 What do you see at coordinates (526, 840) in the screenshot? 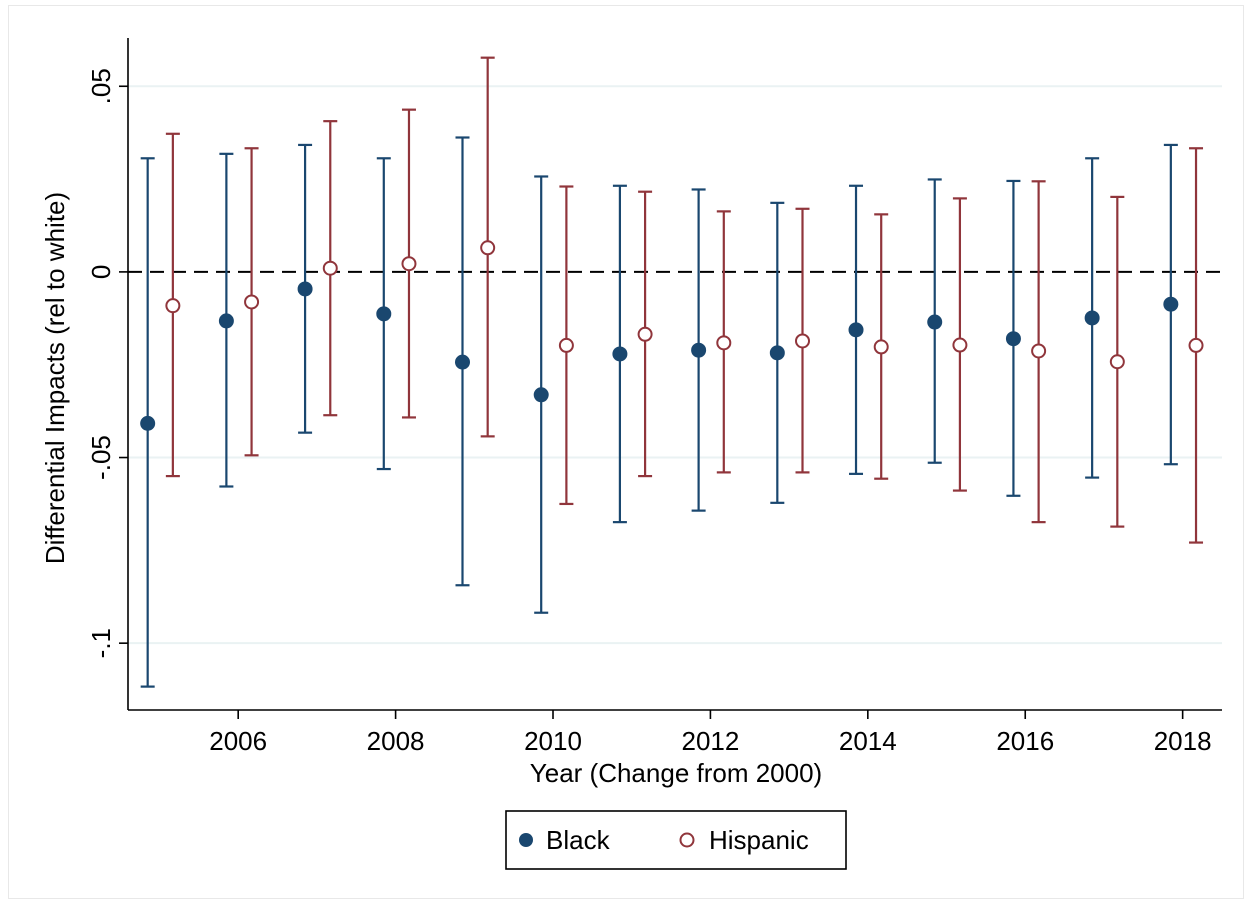
I see `legend-marker-black` at bounding box center [526, 840].